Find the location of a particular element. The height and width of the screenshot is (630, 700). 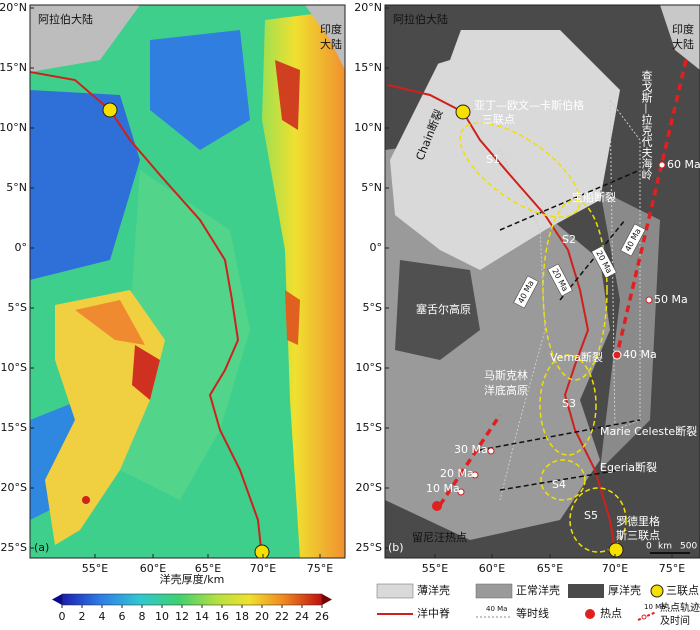

annotation: Marie Celeste断裂 is located at coordinates (648, 431).